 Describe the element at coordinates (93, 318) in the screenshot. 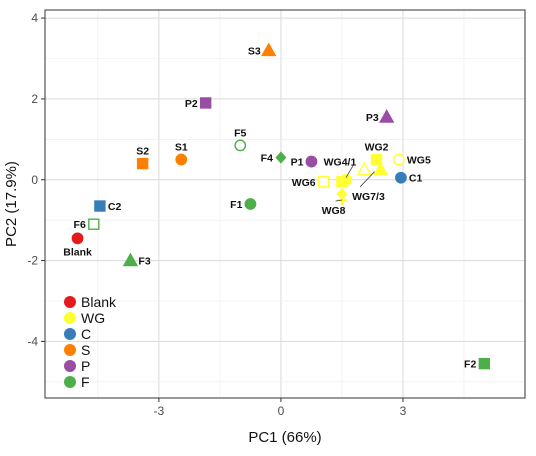

I see `legend-label-wg: WG` at that location.